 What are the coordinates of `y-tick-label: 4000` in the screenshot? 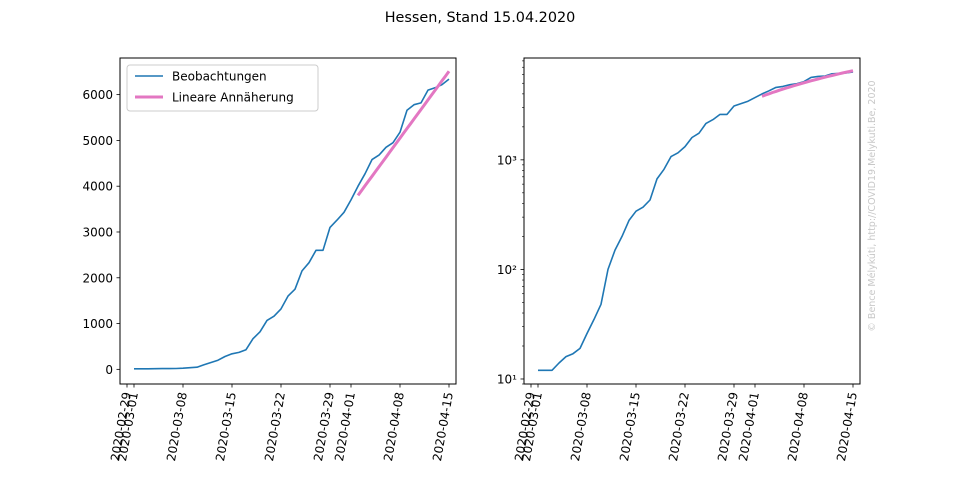 It's located at (97, 187).